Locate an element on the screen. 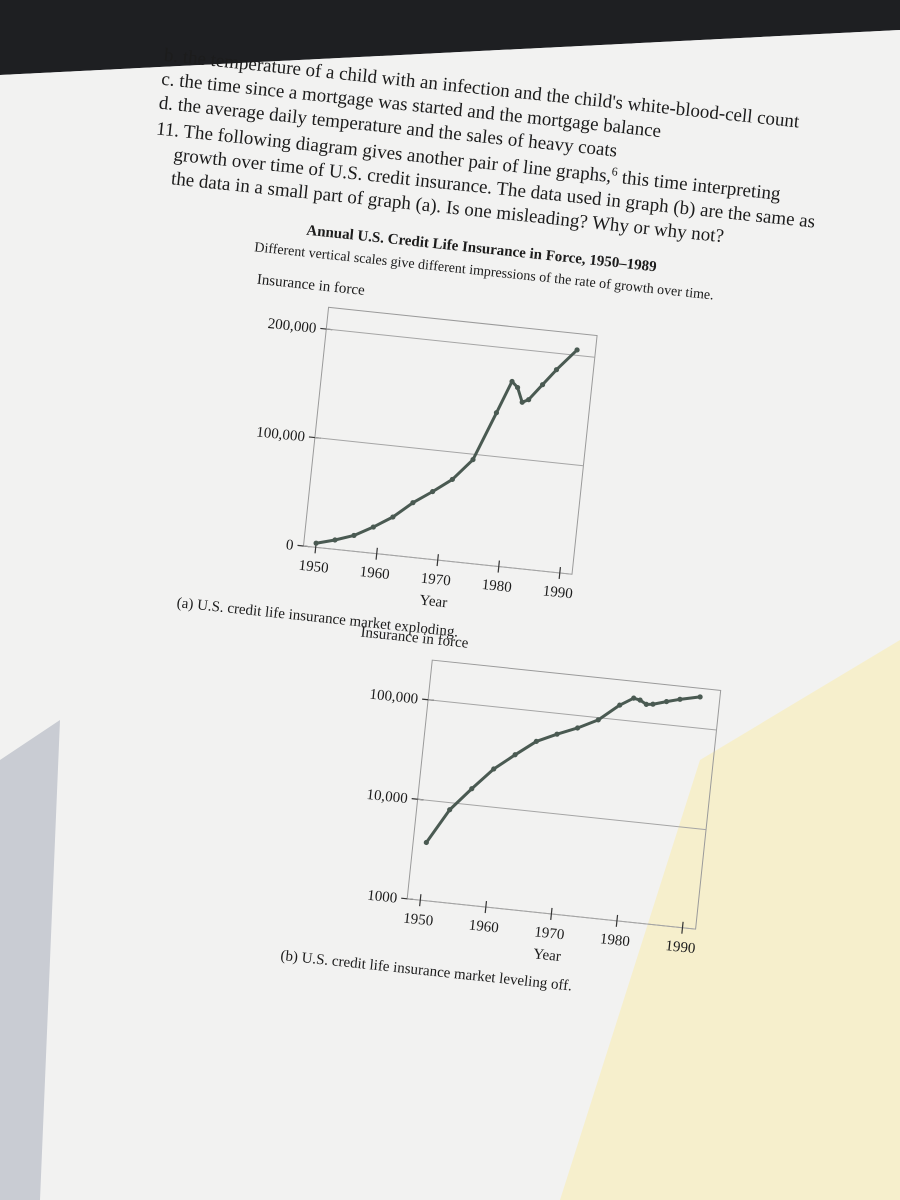 This screenshot has width=900, height=1200. pen is located at coordinates (450, 37).